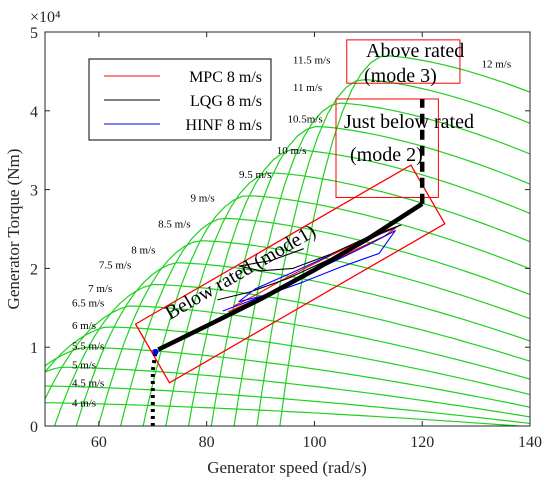 The height and width of the screenshot is (482, 550). Describe the element at coordinates (34, 191) in the screenshot. I see `y-tick-label: 3` at that location.